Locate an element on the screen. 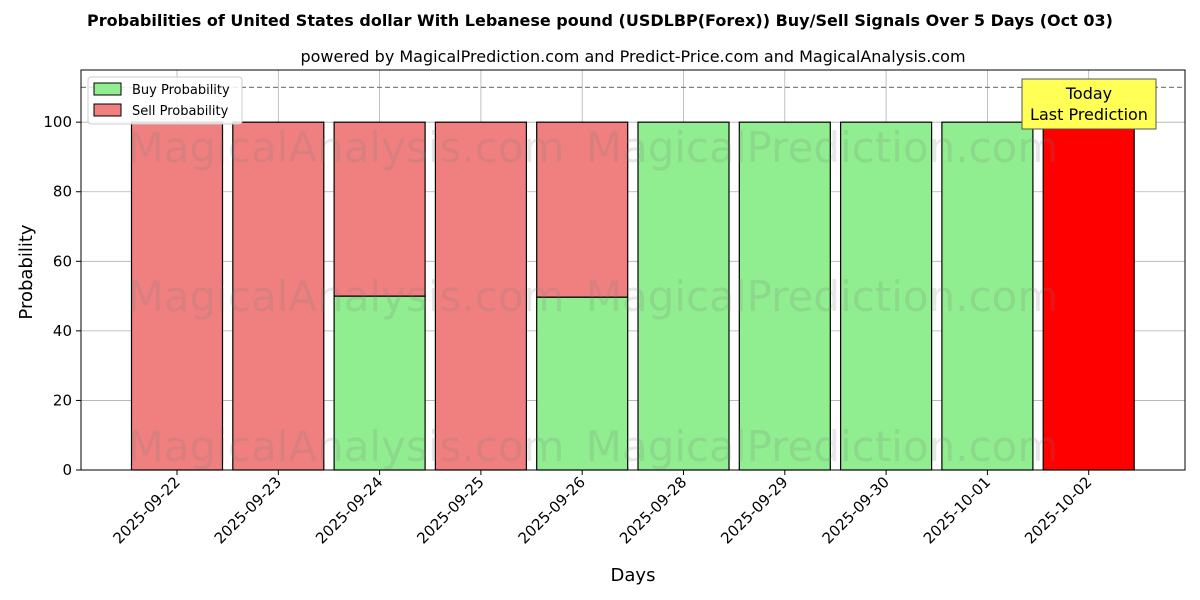 Image resolution: width=1200 pixels, height=600 pixels. x-tick-label: 2025-10-02 is located at coordinates (1058, 510).